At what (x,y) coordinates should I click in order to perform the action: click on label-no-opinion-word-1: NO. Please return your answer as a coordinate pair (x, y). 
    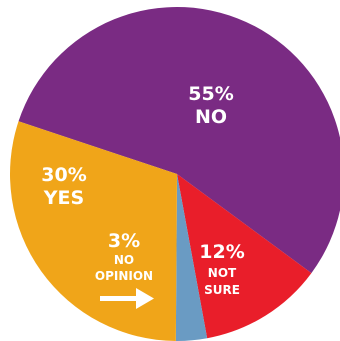
    Looking at the image, I should click on (124, 260).